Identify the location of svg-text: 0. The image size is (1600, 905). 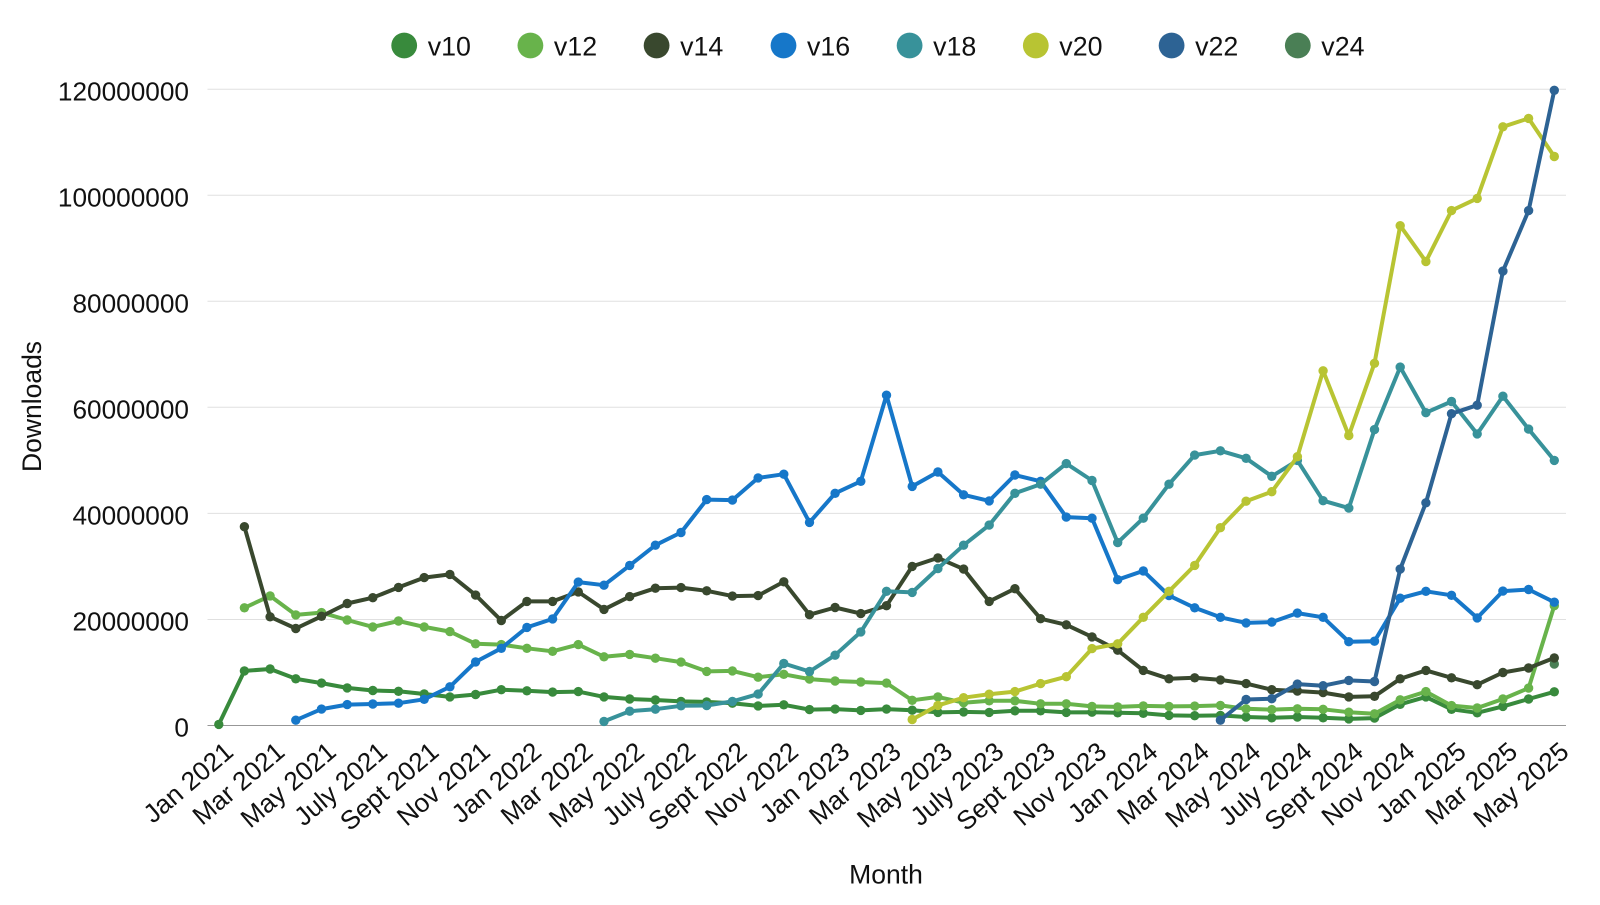
(181, 728).